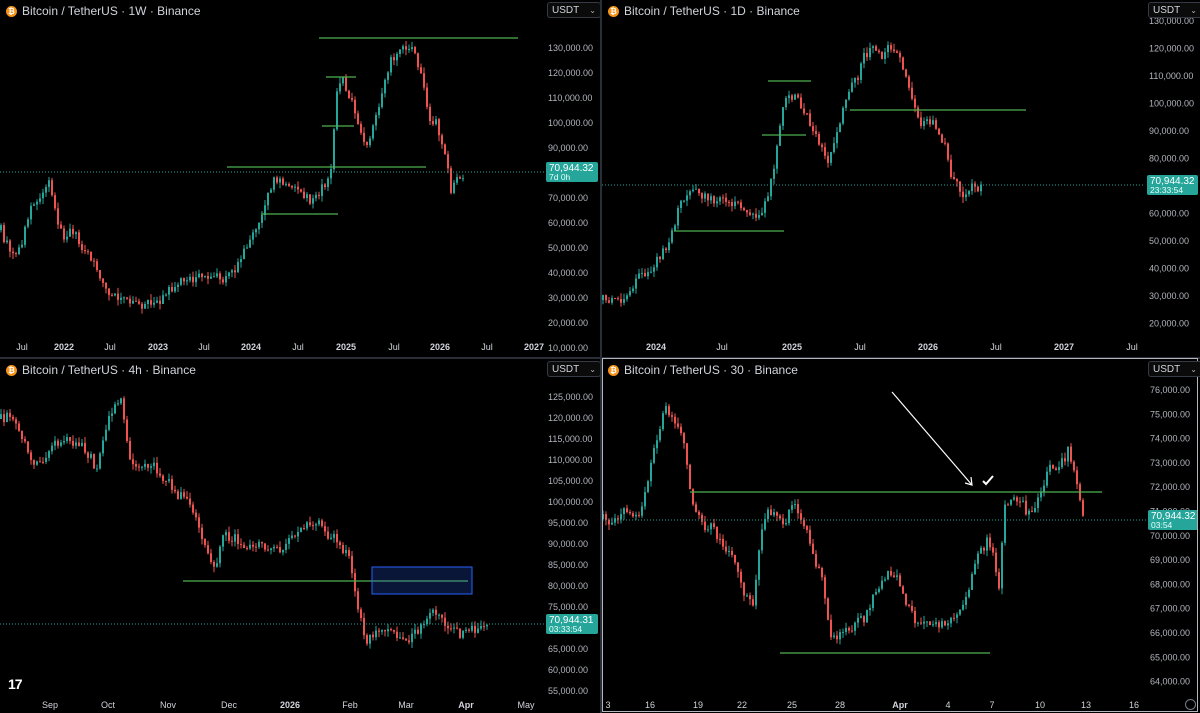 The image size is (1200, 713). I want to click on pane-divider-horizontal, so click(600, 358).